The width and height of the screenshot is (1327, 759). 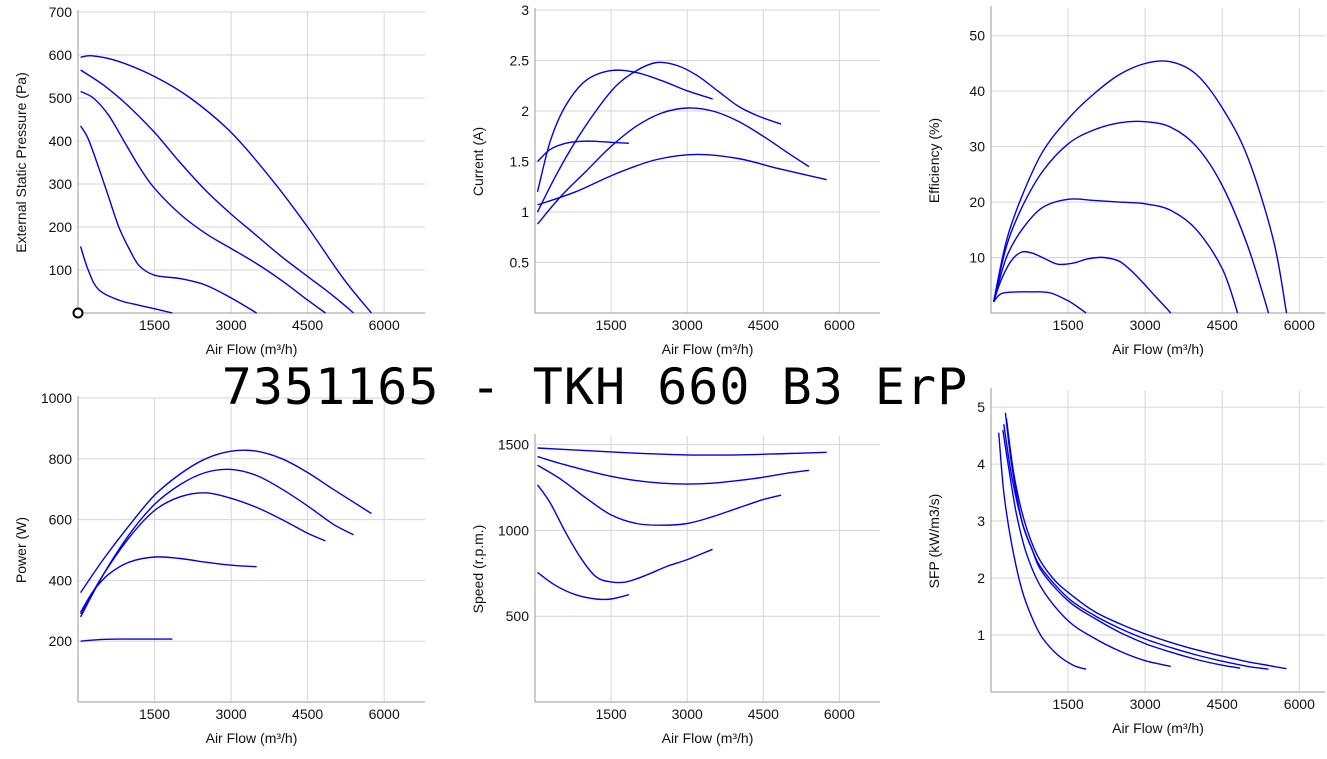 What do you see at coordinates (78, 313) in the screenshot?
I see `origin-marker` at bounding box center [78, 313].